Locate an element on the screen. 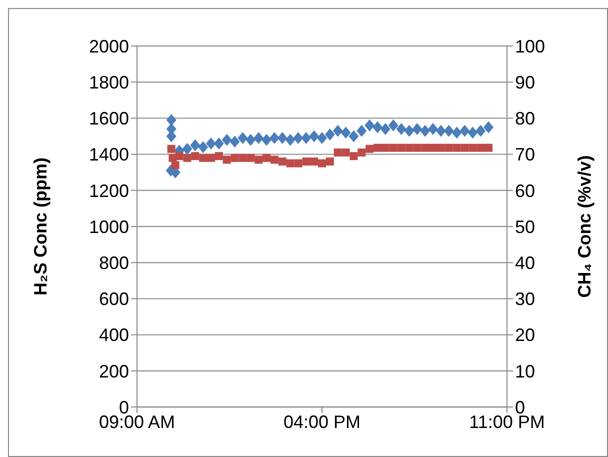 Image resolution: width=608 pixels, height=457 pixels. y-tick-label: 1800 is located at coordinates (108, 82).